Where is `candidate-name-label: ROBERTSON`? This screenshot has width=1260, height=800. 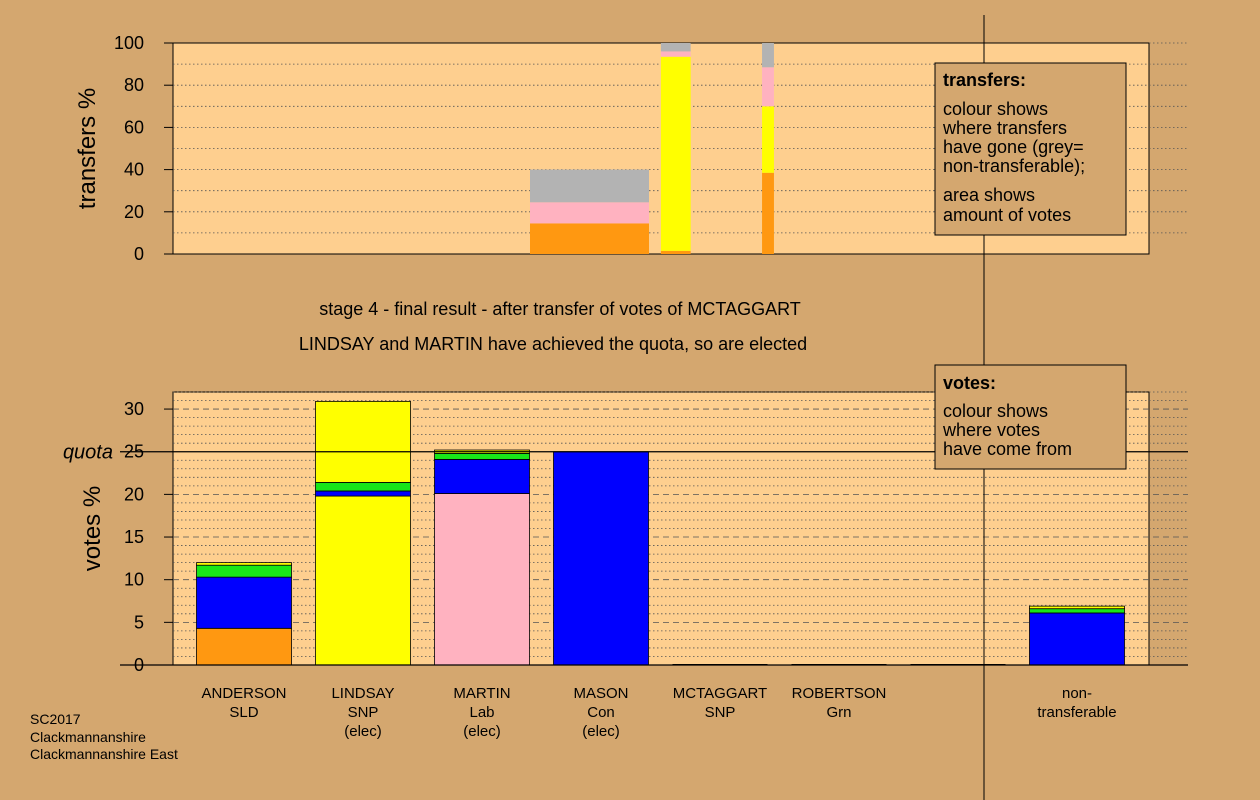 candidate-name-label: ROBERTSON is located at coordinates (839, 693).